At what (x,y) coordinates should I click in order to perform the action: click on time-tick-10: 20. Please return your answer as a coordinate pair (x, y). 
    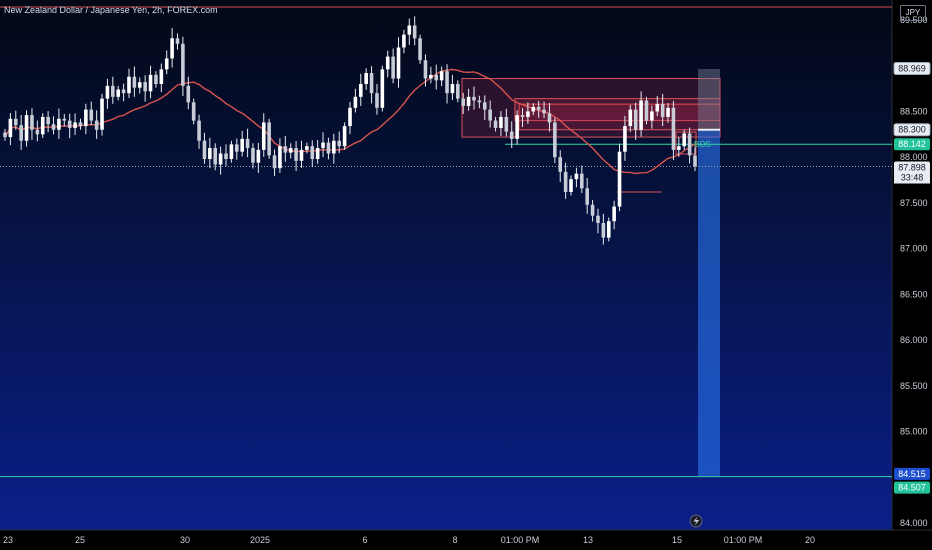
    Looking at the image, I should click on (810, 540).